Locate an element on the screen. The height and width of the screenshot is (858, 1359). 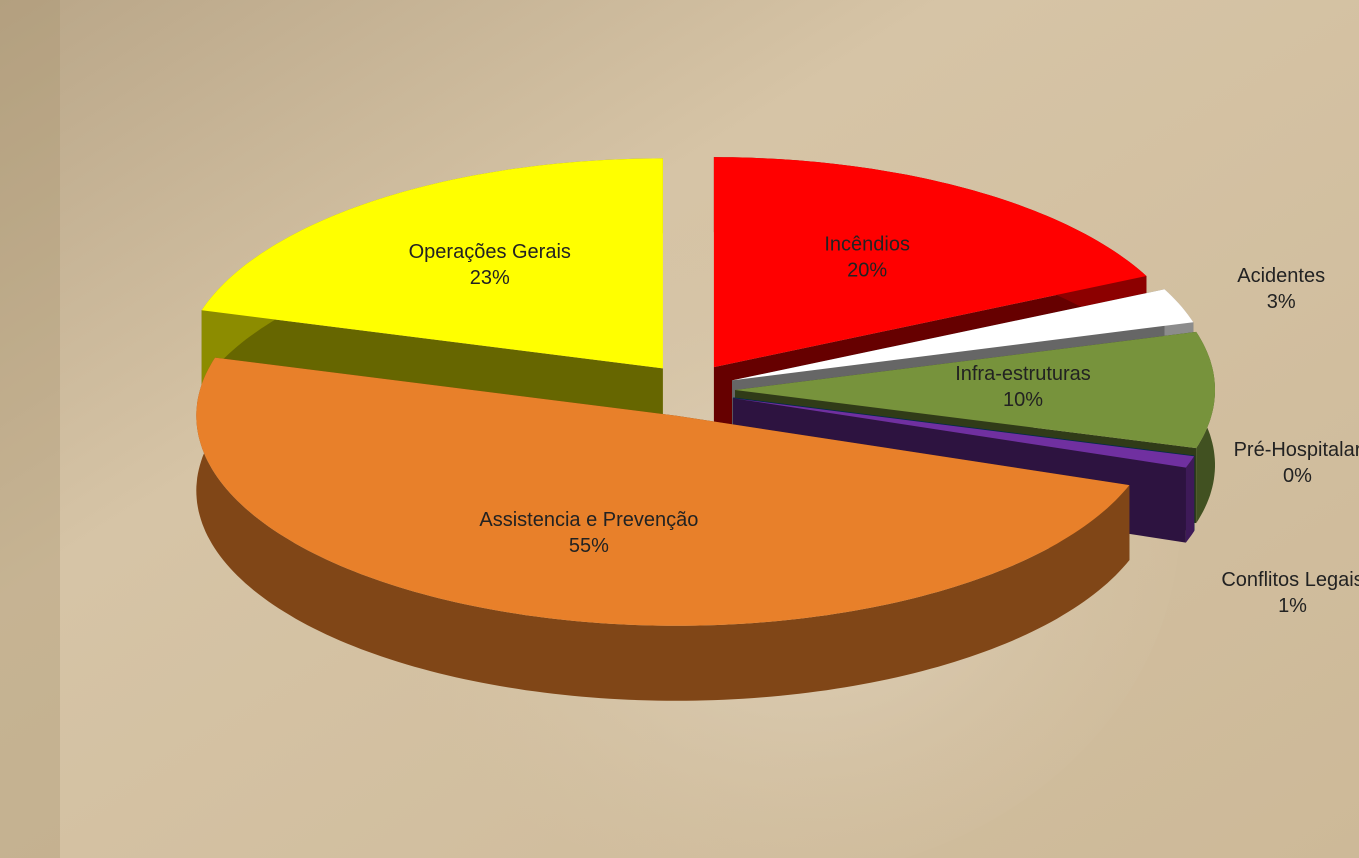
value-label: 55% is located at coordinates (589, 546).